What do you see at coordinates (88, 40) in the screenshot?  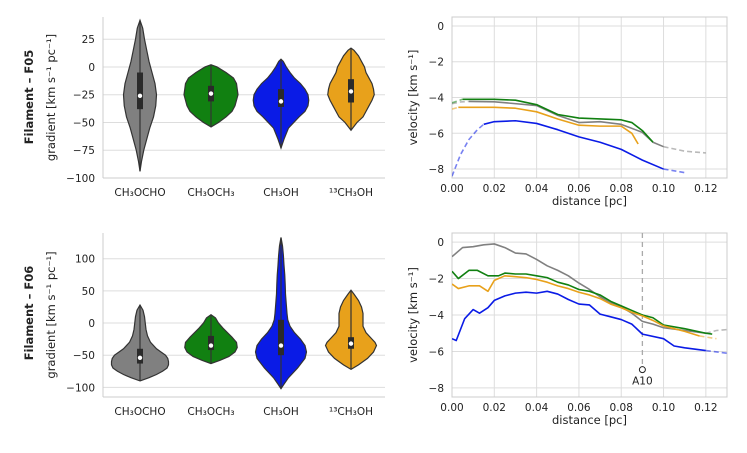 I see `y-tick-label: 25` at bounding box center [88, 40].